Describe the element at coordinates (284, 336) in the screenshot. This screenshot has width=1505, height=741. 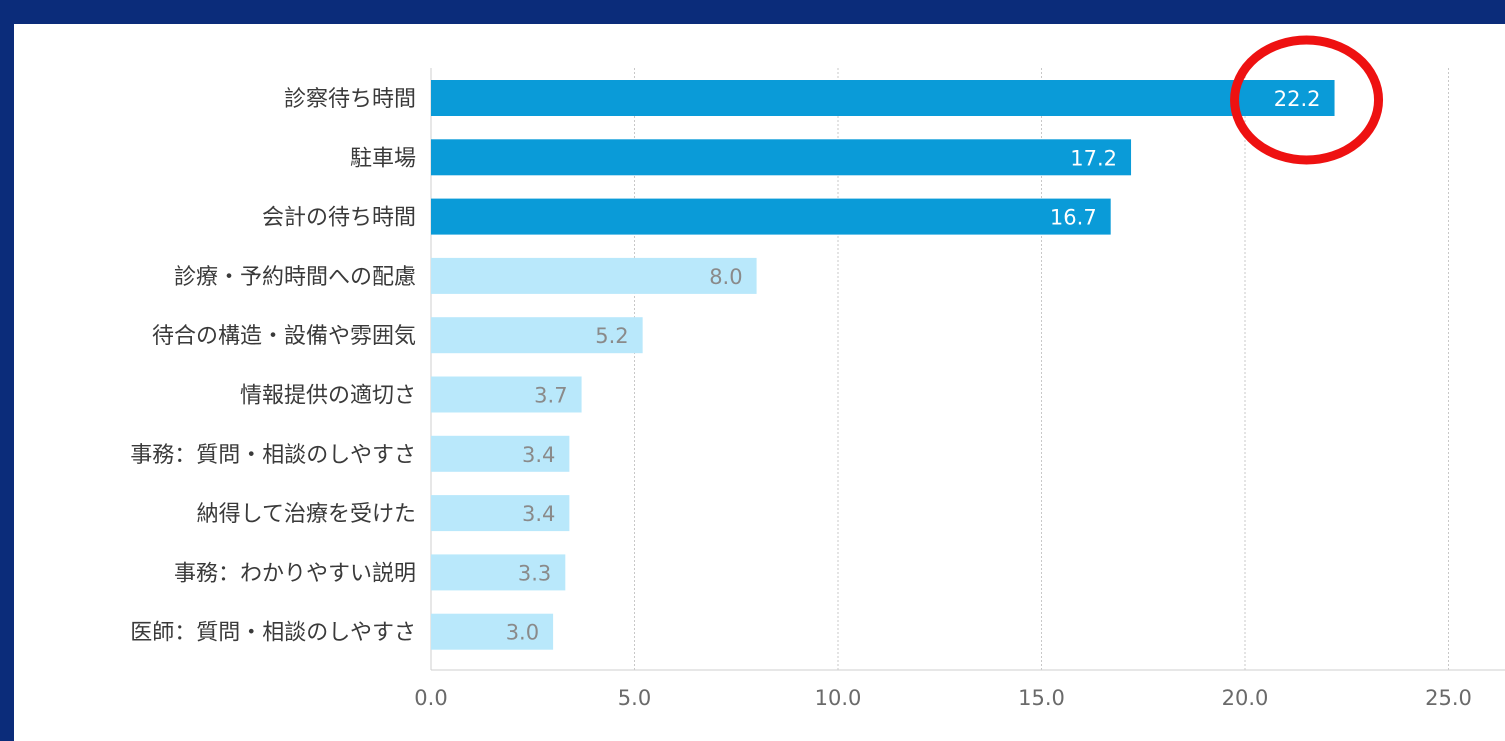
I see `category-label-5: 待合の構造・設備や雰囲気` at that location.